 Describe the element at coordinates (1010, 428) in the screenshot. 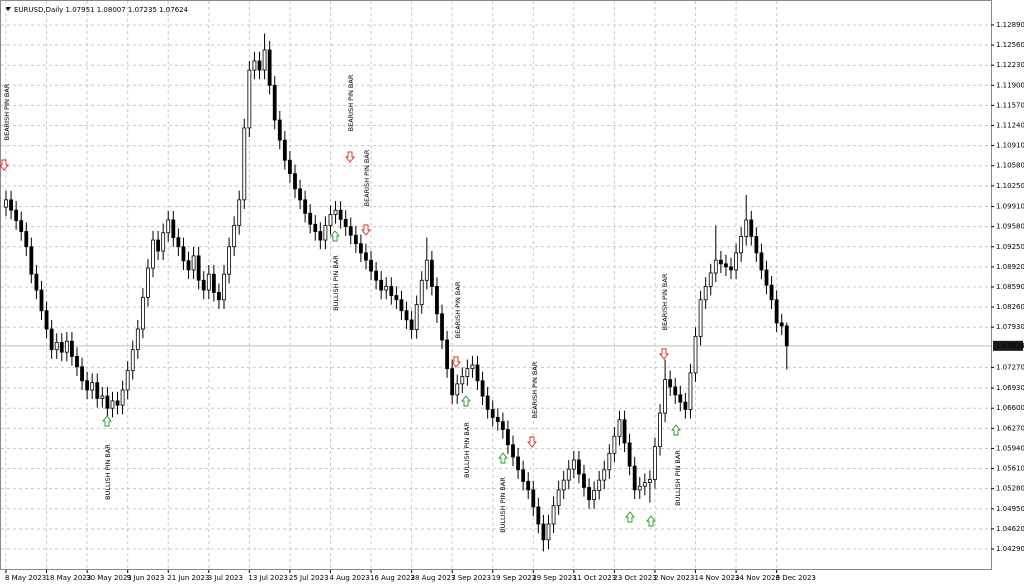

I see `y-tick-label: 1.06270` at that location.